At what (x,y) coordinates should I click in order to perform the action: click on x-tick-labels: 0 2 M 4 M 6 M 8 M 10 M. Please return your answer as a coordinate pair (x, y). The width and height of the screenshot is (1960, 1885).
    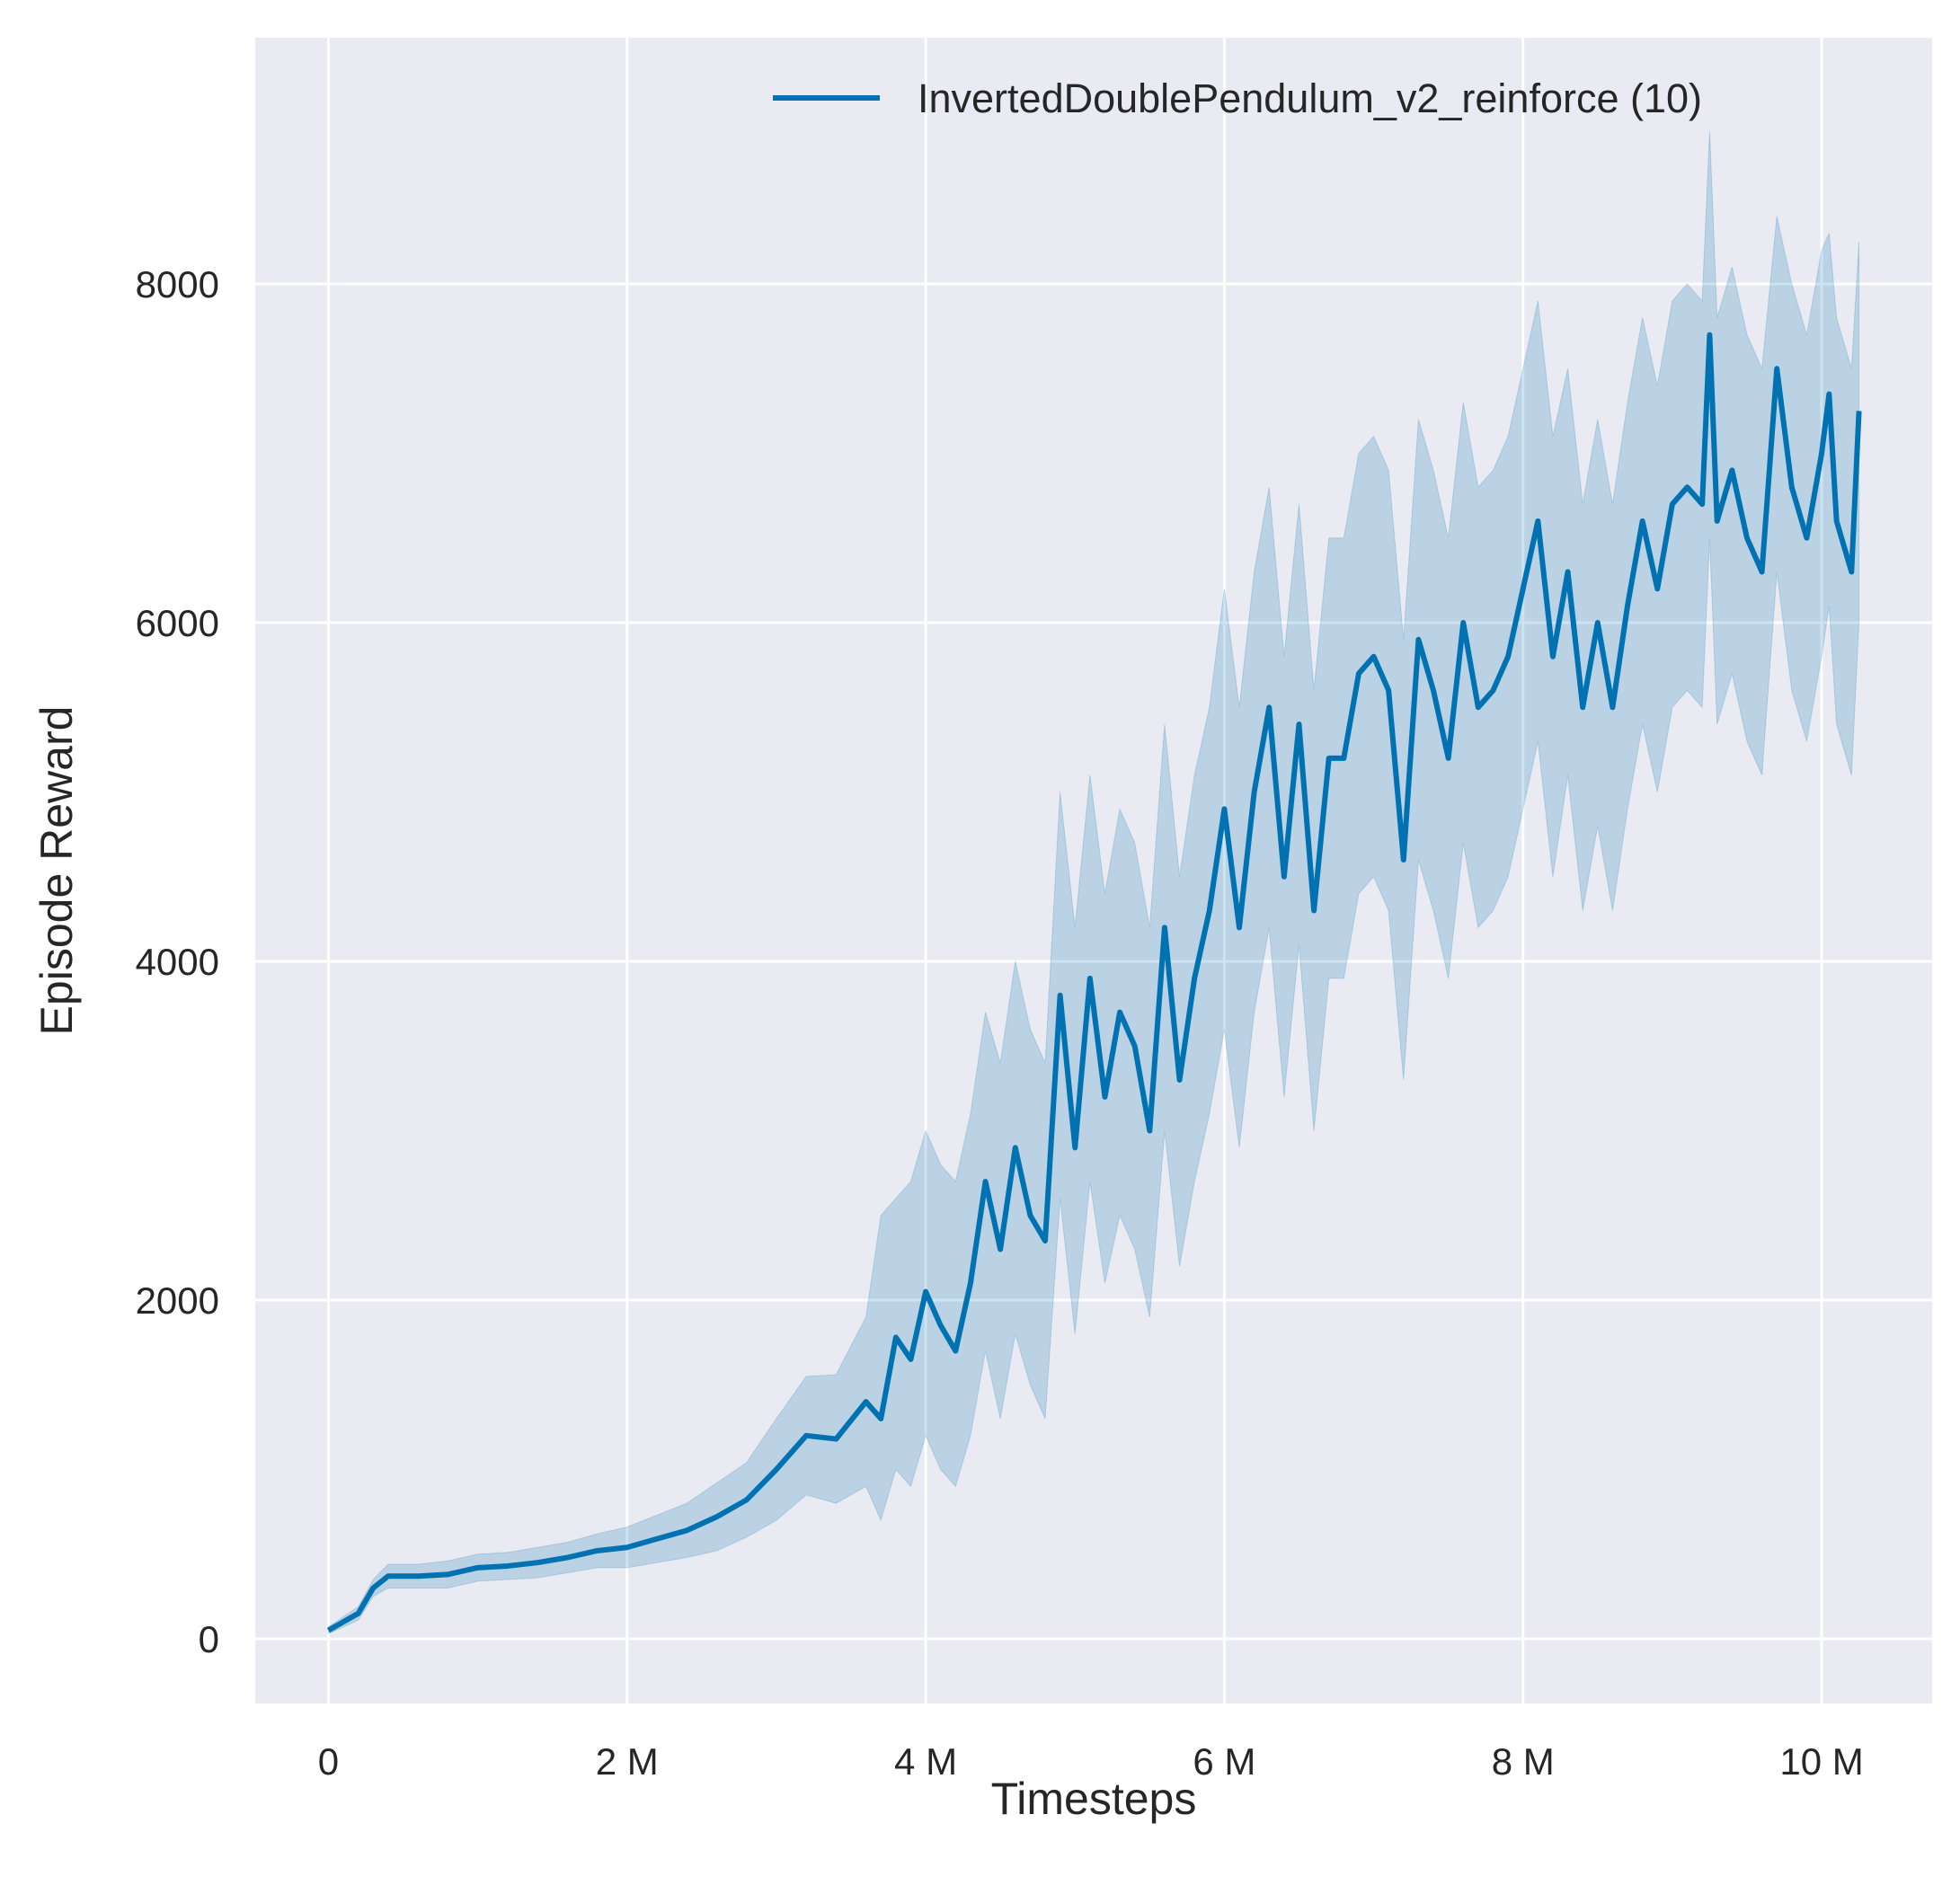
    Looking at the image, I should click on (1091, 1761).